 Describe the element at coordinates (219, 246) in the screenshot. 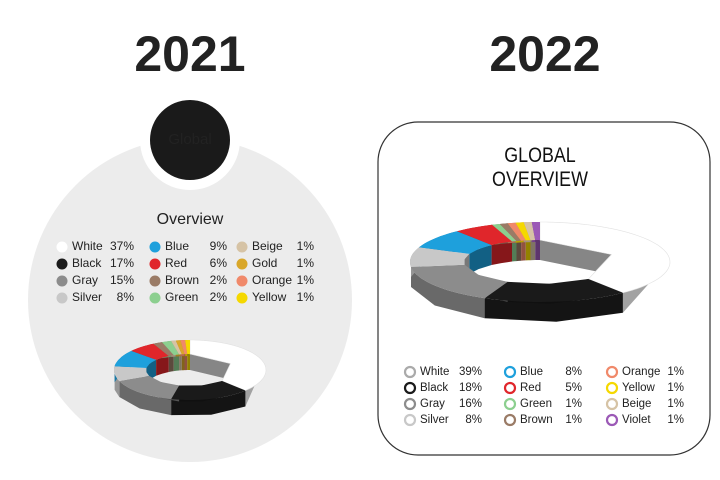

I see `legend-value: 9%` at that location.